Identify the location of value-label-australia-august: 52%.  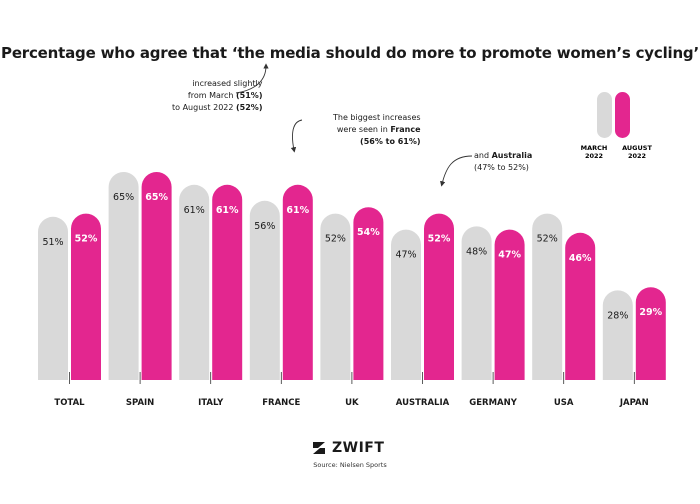
(439, 239).